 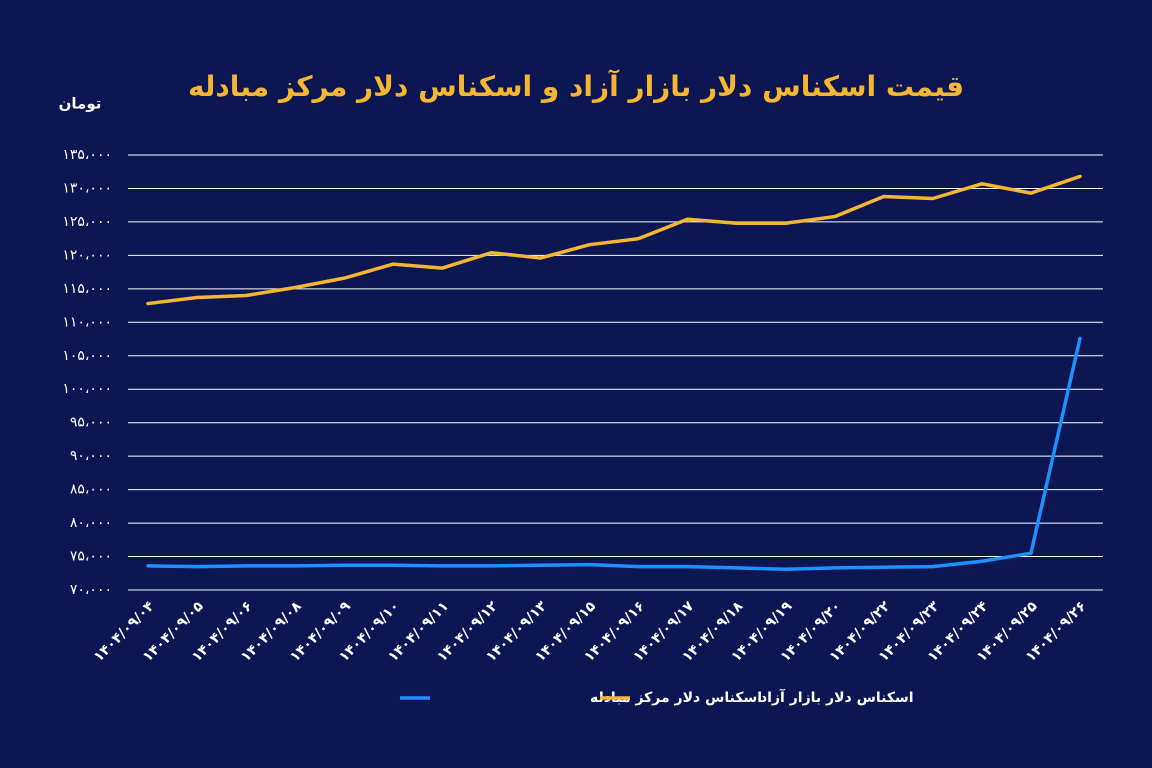 I want to click on y-tick-label: ۹۰،۰۰۰, so click(x=91, y=456).